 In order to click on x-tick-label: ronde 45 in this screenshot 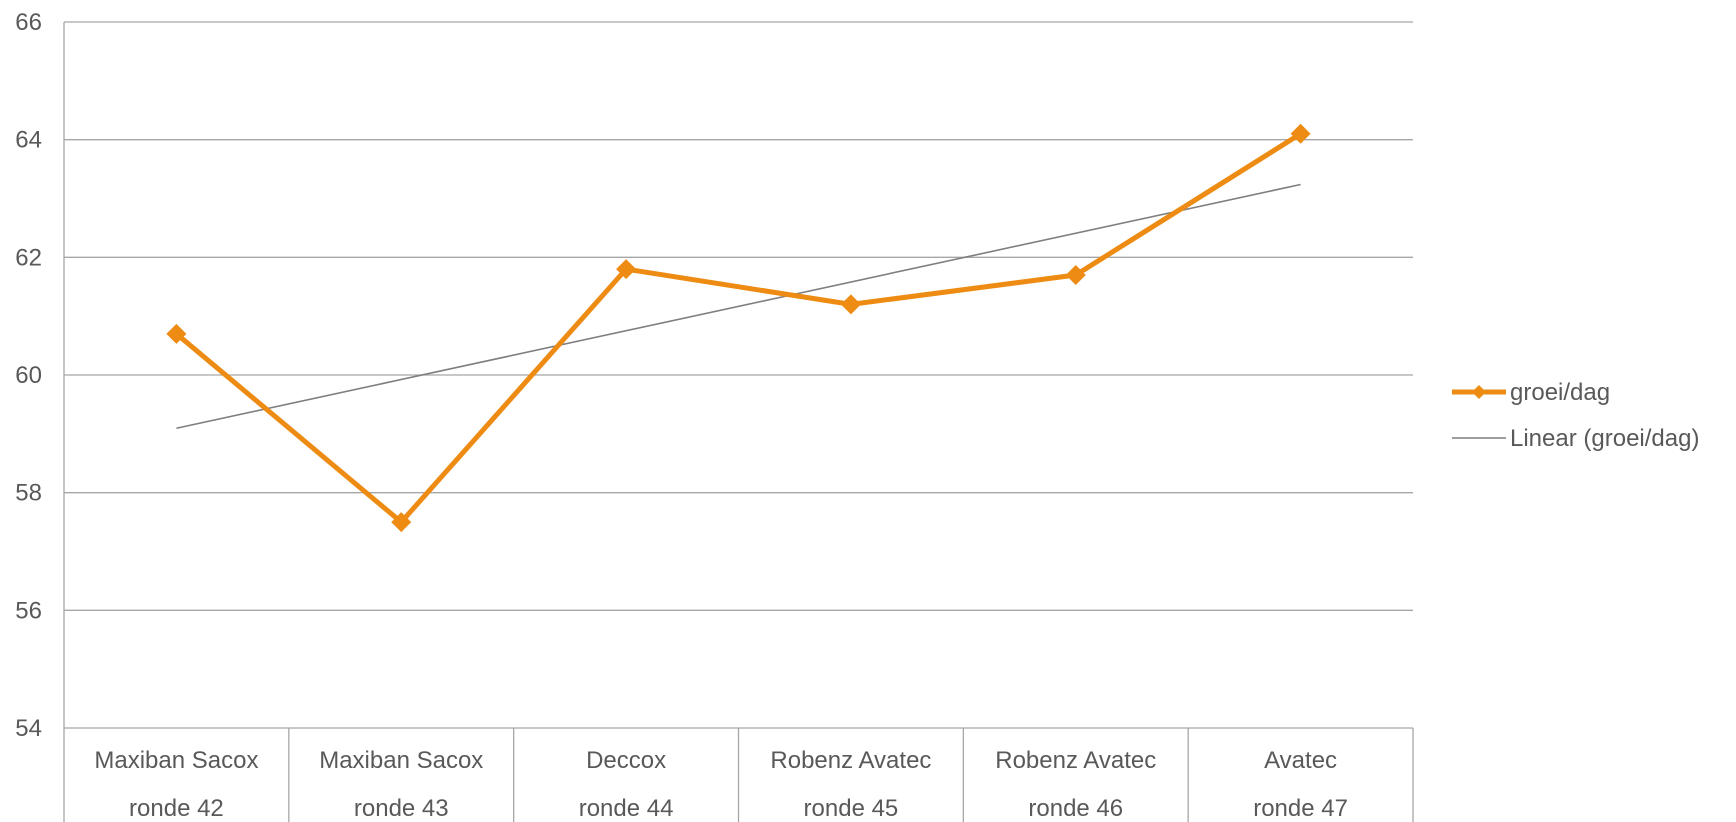, I will do `click(851, 808)`.